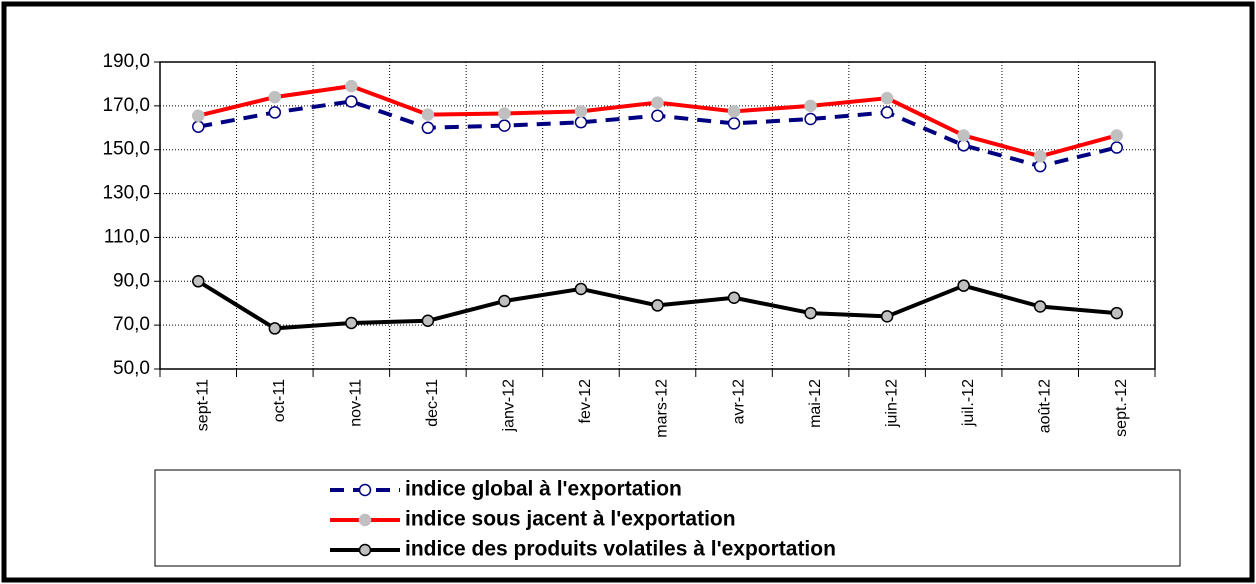  What do you see at coordinates (432, 403) in the screenshot?
I see `x-tick-label: dec-11` at bounding box center [432, 403].